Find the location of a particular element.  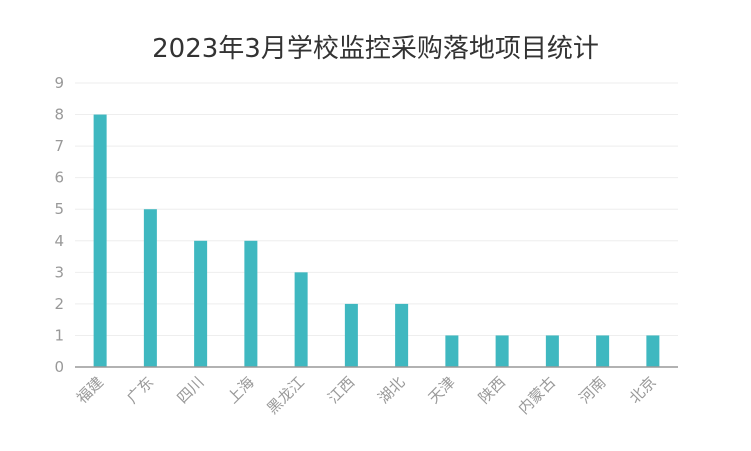

y-tick-label: 6 is located at coordinates (59, 178).